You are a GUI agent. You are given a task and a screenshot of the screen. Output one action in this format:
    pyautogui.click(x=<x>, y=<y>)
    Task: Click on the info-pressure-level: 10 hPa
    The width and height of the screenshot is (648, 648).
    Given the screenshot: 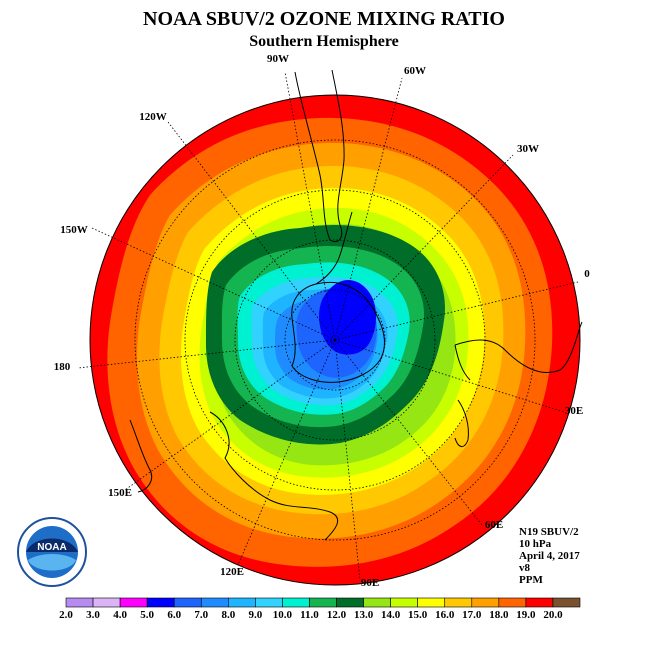 What is the action you would take?
    pyautogui.click(x=535, y=544)
    